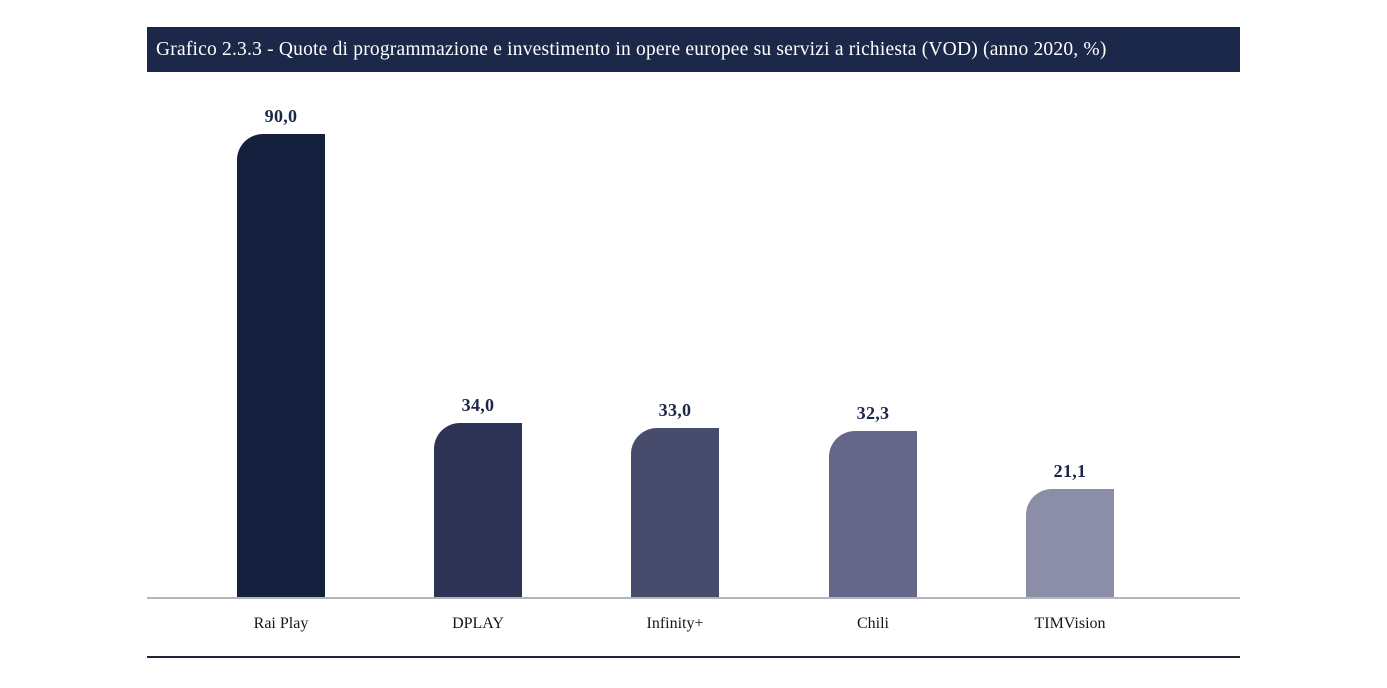  What do you see at coordinates (281, 116) in the screenshot?
I see `bar-value-label-rai-play: 90,0` at bounding box center [281, 116].